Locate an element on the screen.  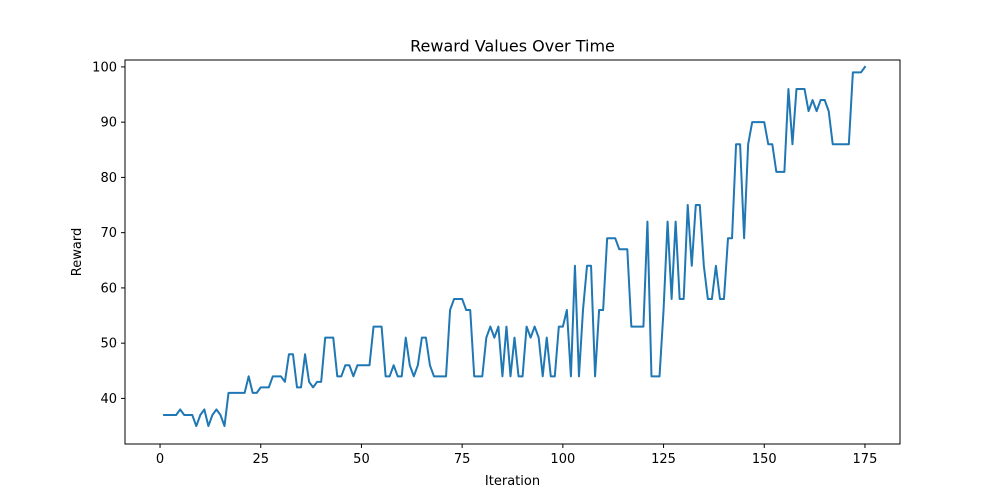
x-axis: 0 25 50 75 100 125 150 175 is located at coordinates (516, 455).